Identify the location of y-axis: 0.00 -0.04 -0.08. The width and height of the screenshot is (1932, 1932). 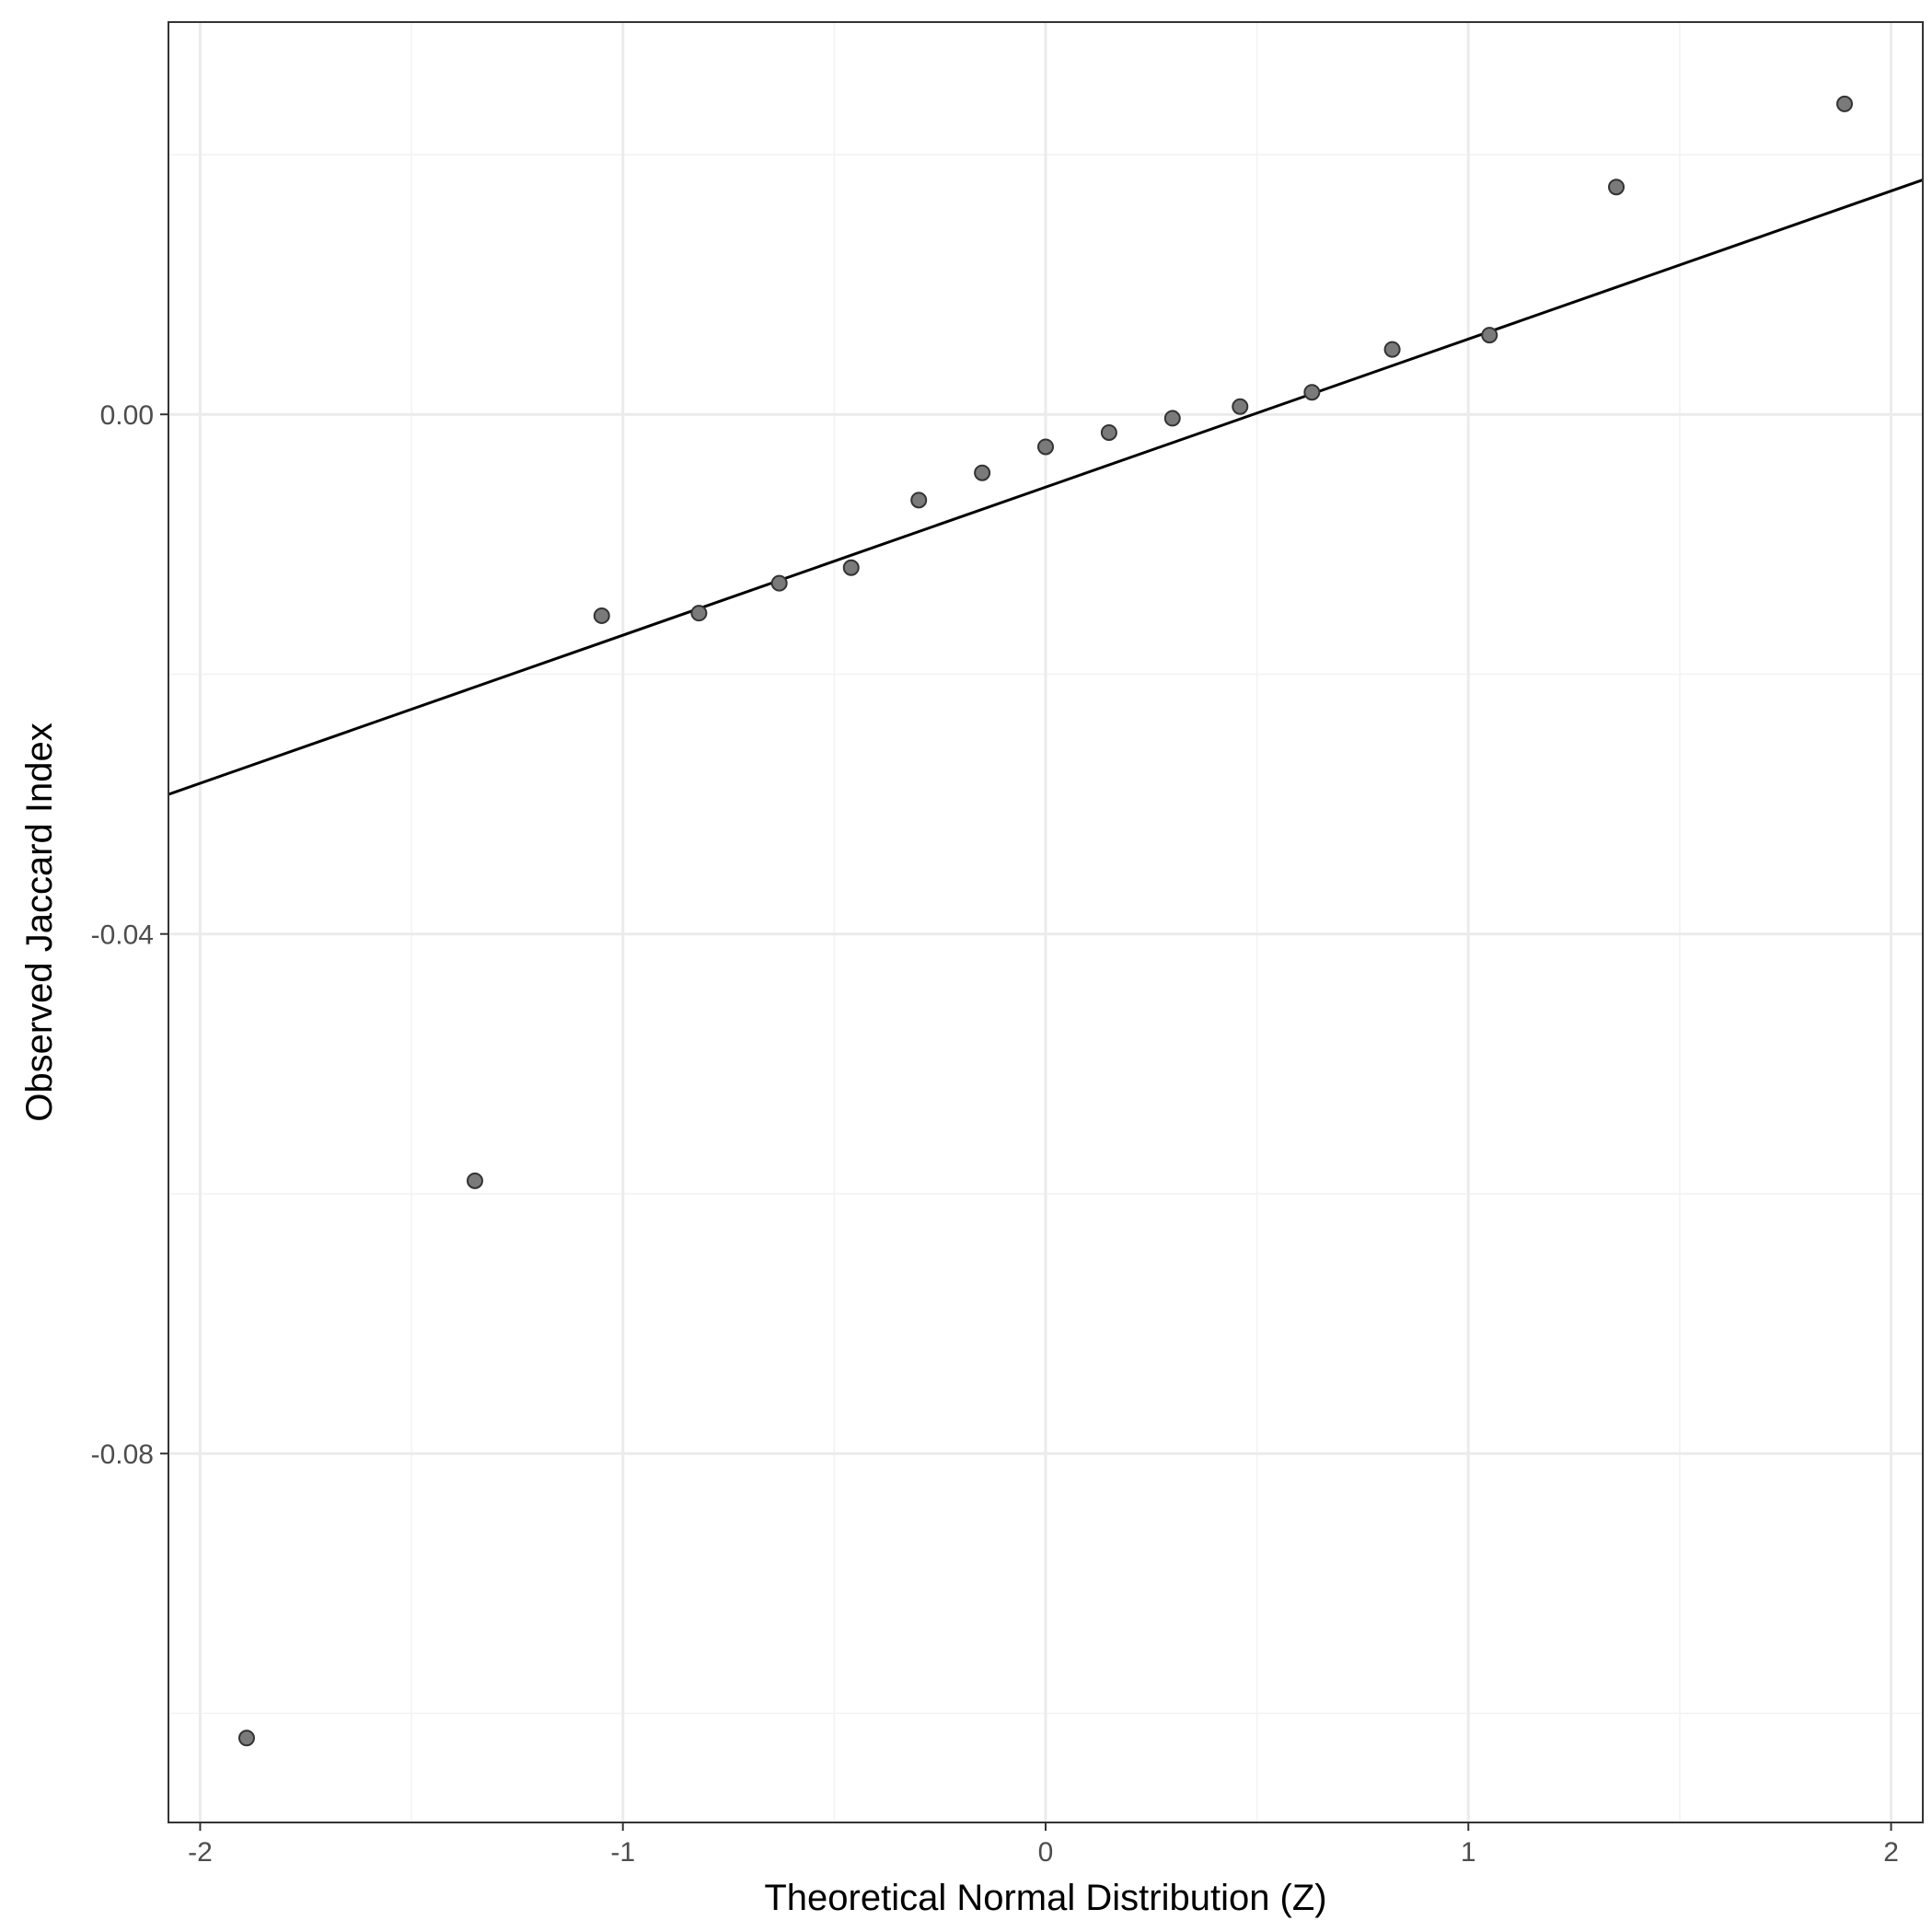
(129, 935).